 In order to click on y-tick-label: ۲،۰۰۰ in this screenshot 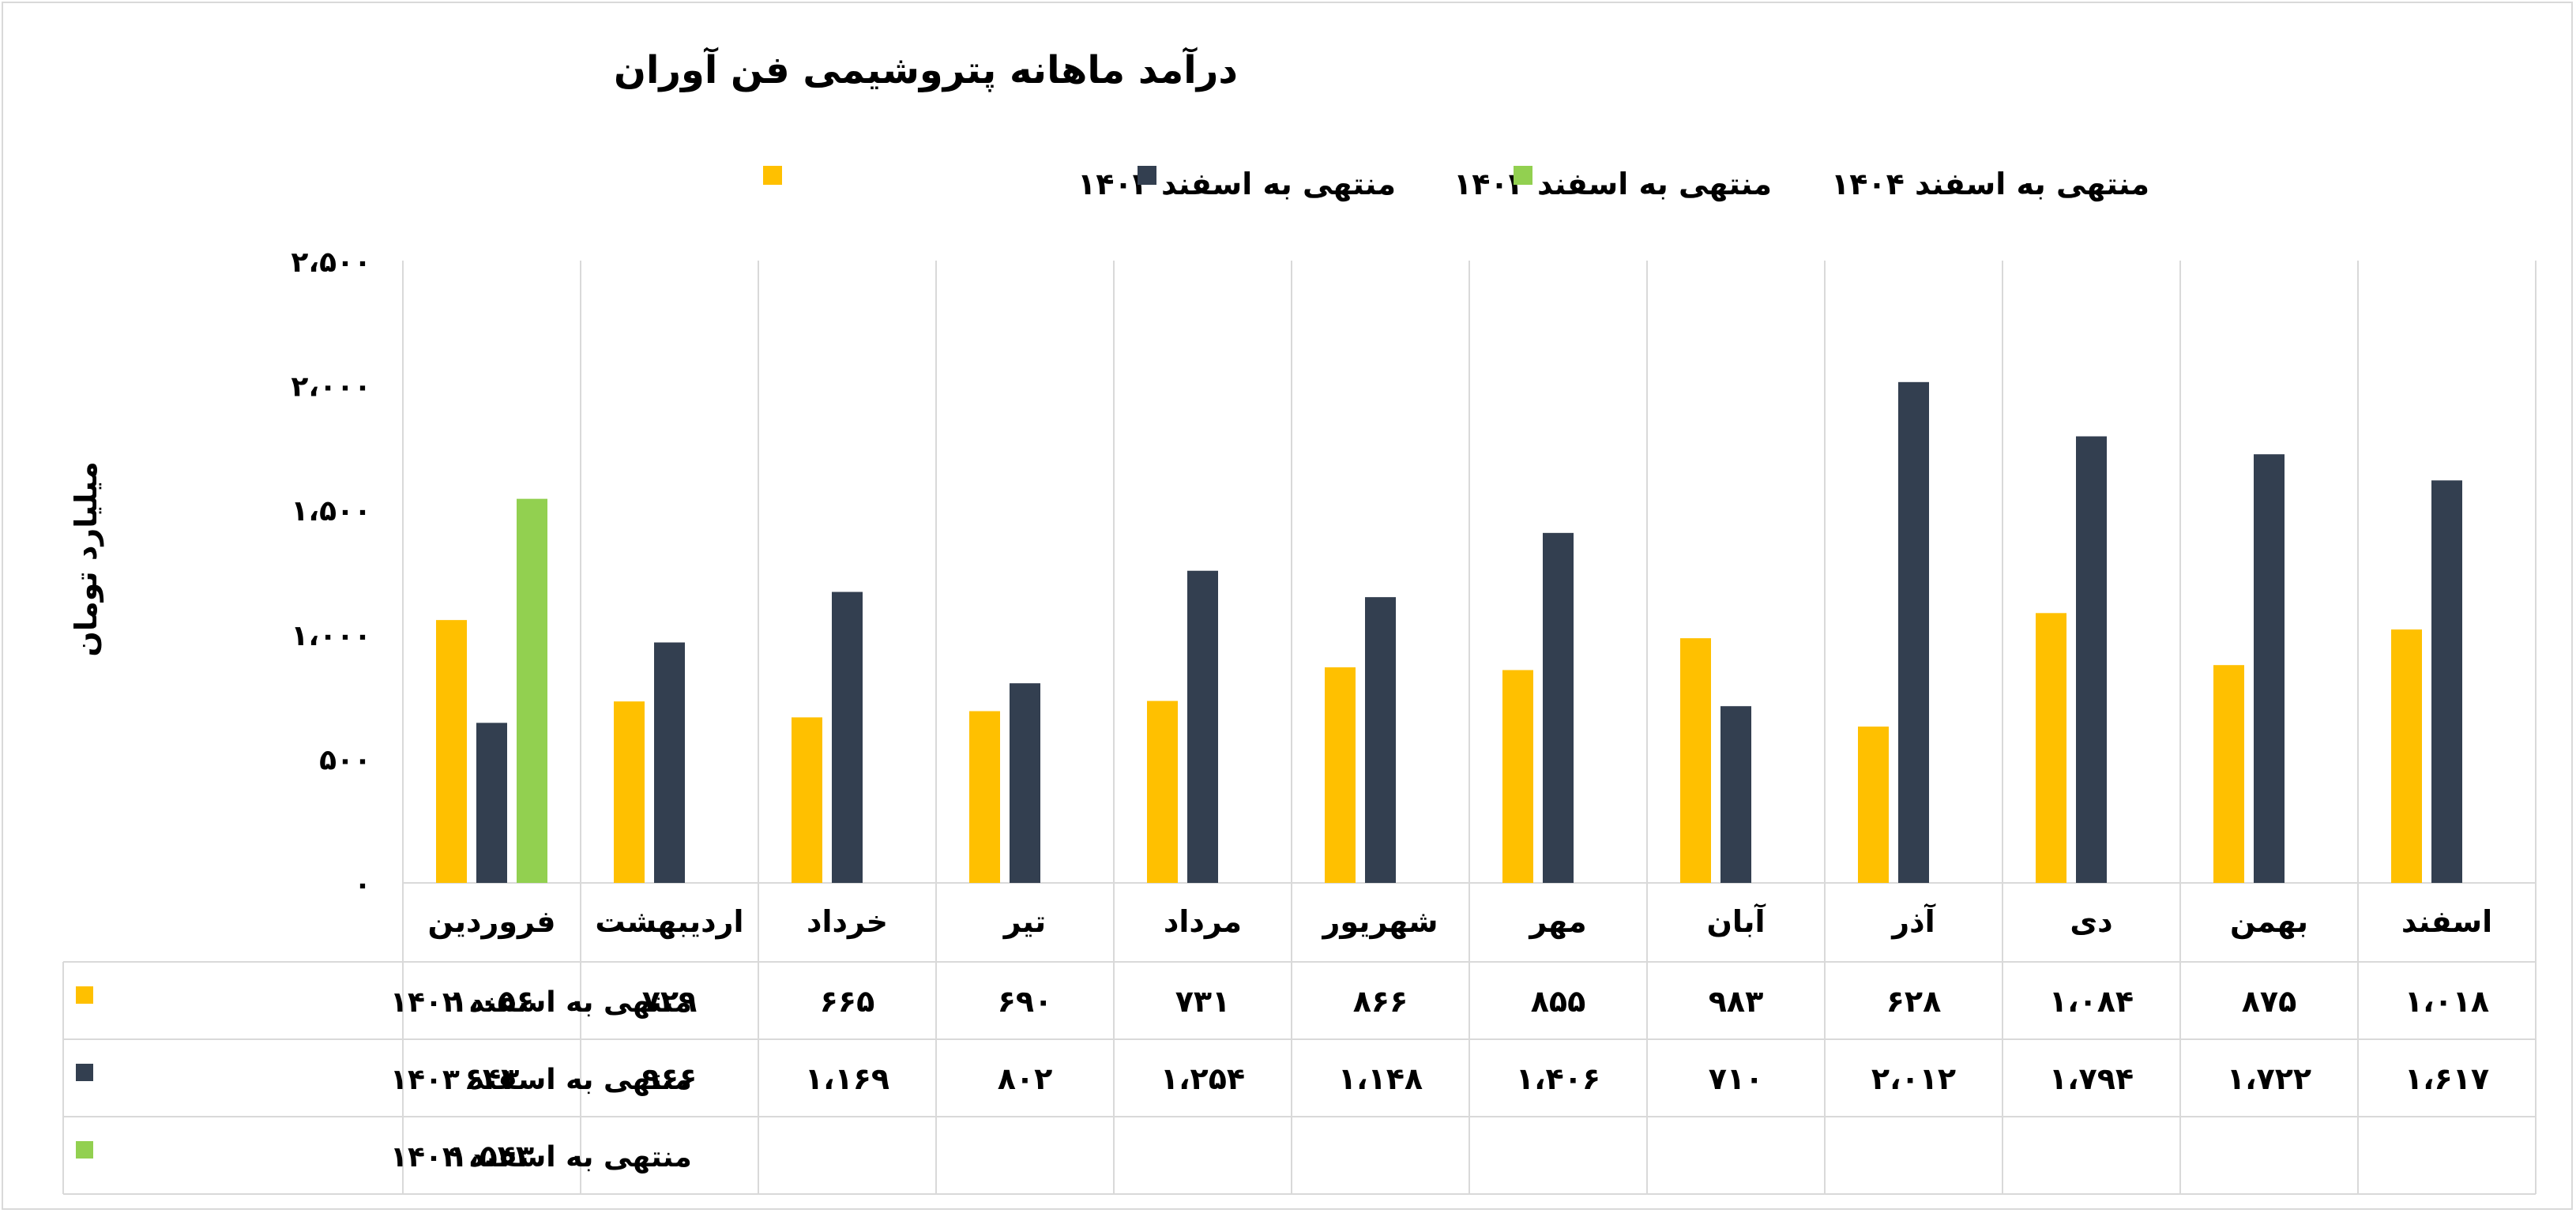, I will do `click(331, 387)`.